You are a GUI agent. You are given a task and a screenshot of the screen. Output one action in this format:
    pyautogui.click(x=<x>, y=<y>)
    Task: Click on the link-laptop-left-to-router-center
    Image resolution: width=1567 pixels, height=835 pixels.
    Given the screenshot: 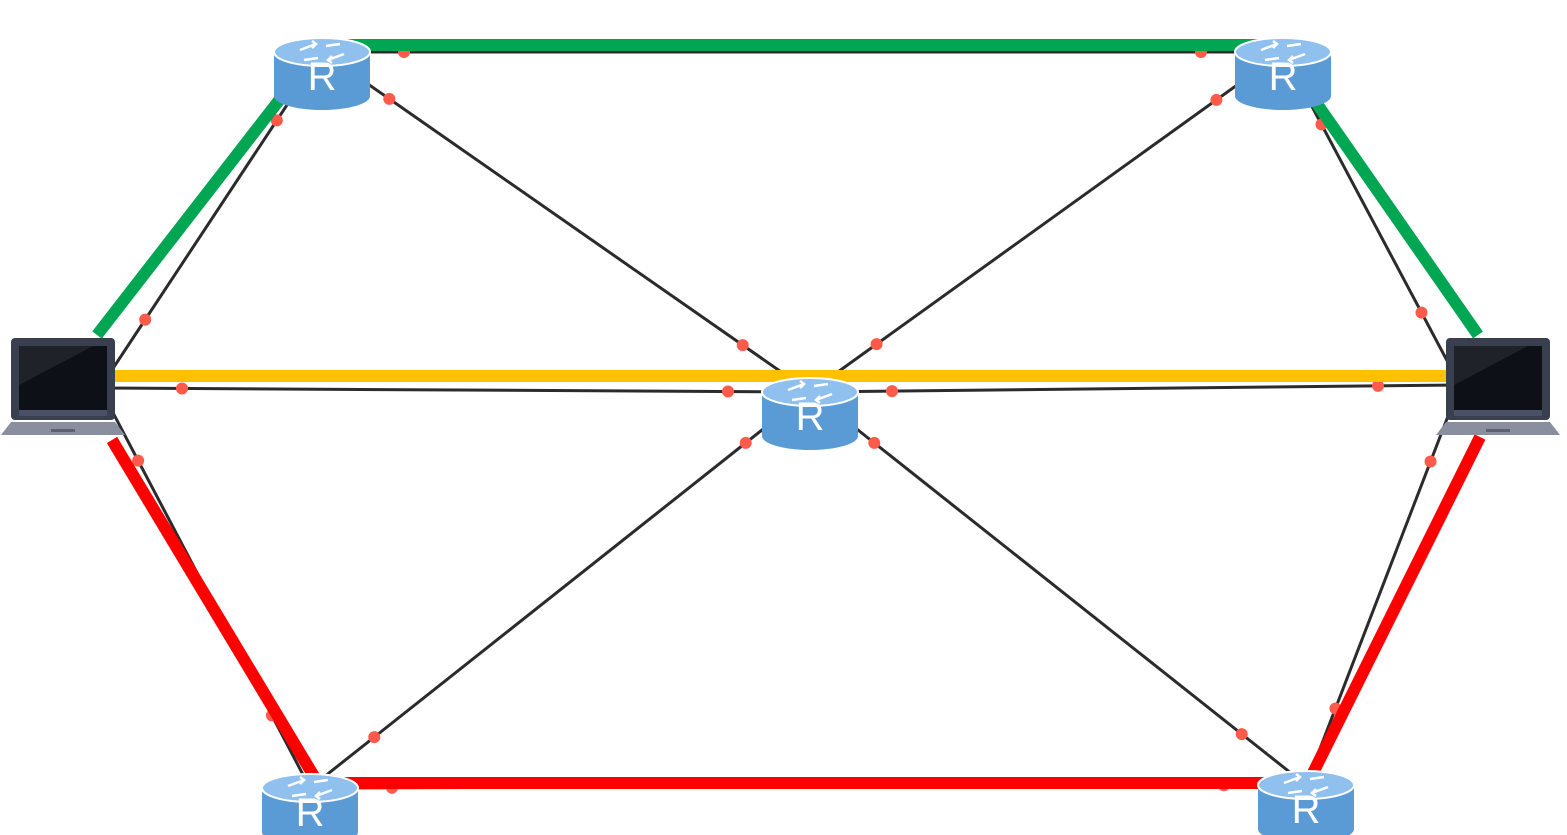 What is the action you would take?
    pyautogui.click(x=455, y=390)
    